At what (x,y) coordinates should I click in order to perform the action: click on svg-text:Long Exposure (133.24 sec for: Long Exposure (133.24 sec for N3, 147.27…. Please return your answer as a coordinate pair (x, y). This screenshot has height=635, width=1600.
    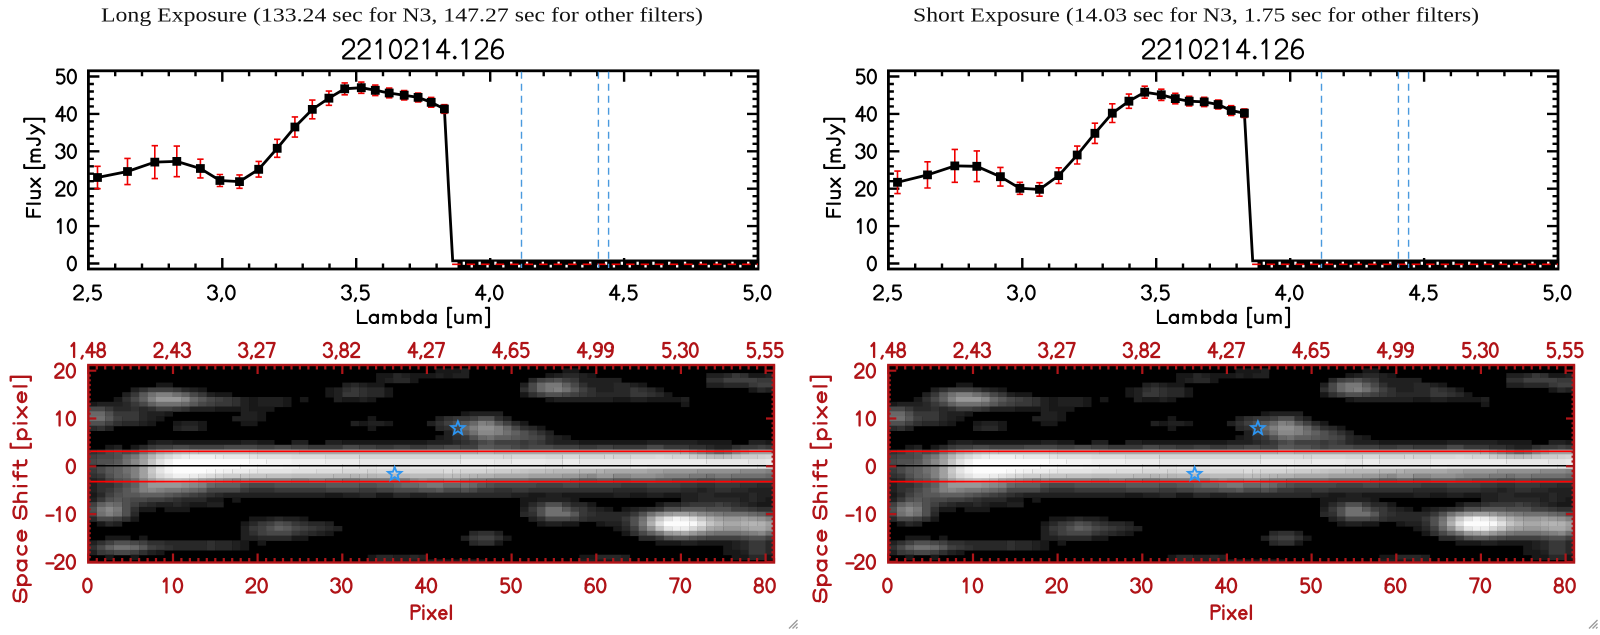
    Looking at the image, I should click on (402, 16).